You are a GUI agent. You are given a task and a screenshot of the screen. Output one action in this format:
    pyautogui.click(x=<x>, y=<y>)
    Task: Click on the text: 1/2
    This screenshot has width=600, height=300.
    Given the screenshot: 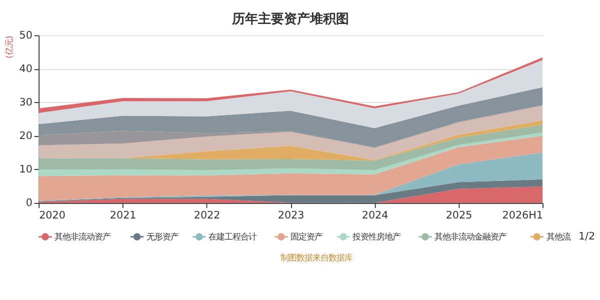 What is the action you would take?
    pyautogui.click(x=587, y=236)
    